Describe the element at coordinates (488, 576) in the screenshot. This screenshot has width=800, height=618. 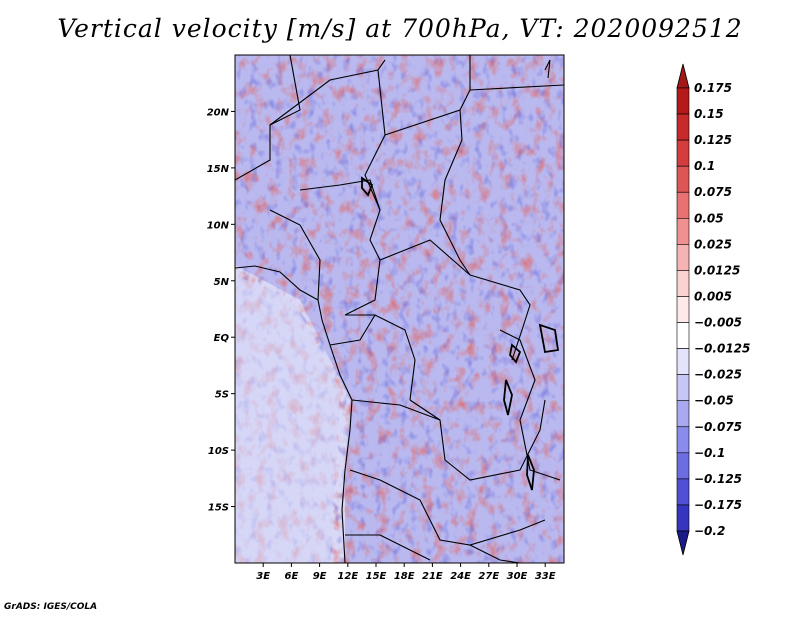
I see `lon-tick-label: 27E` at that location.